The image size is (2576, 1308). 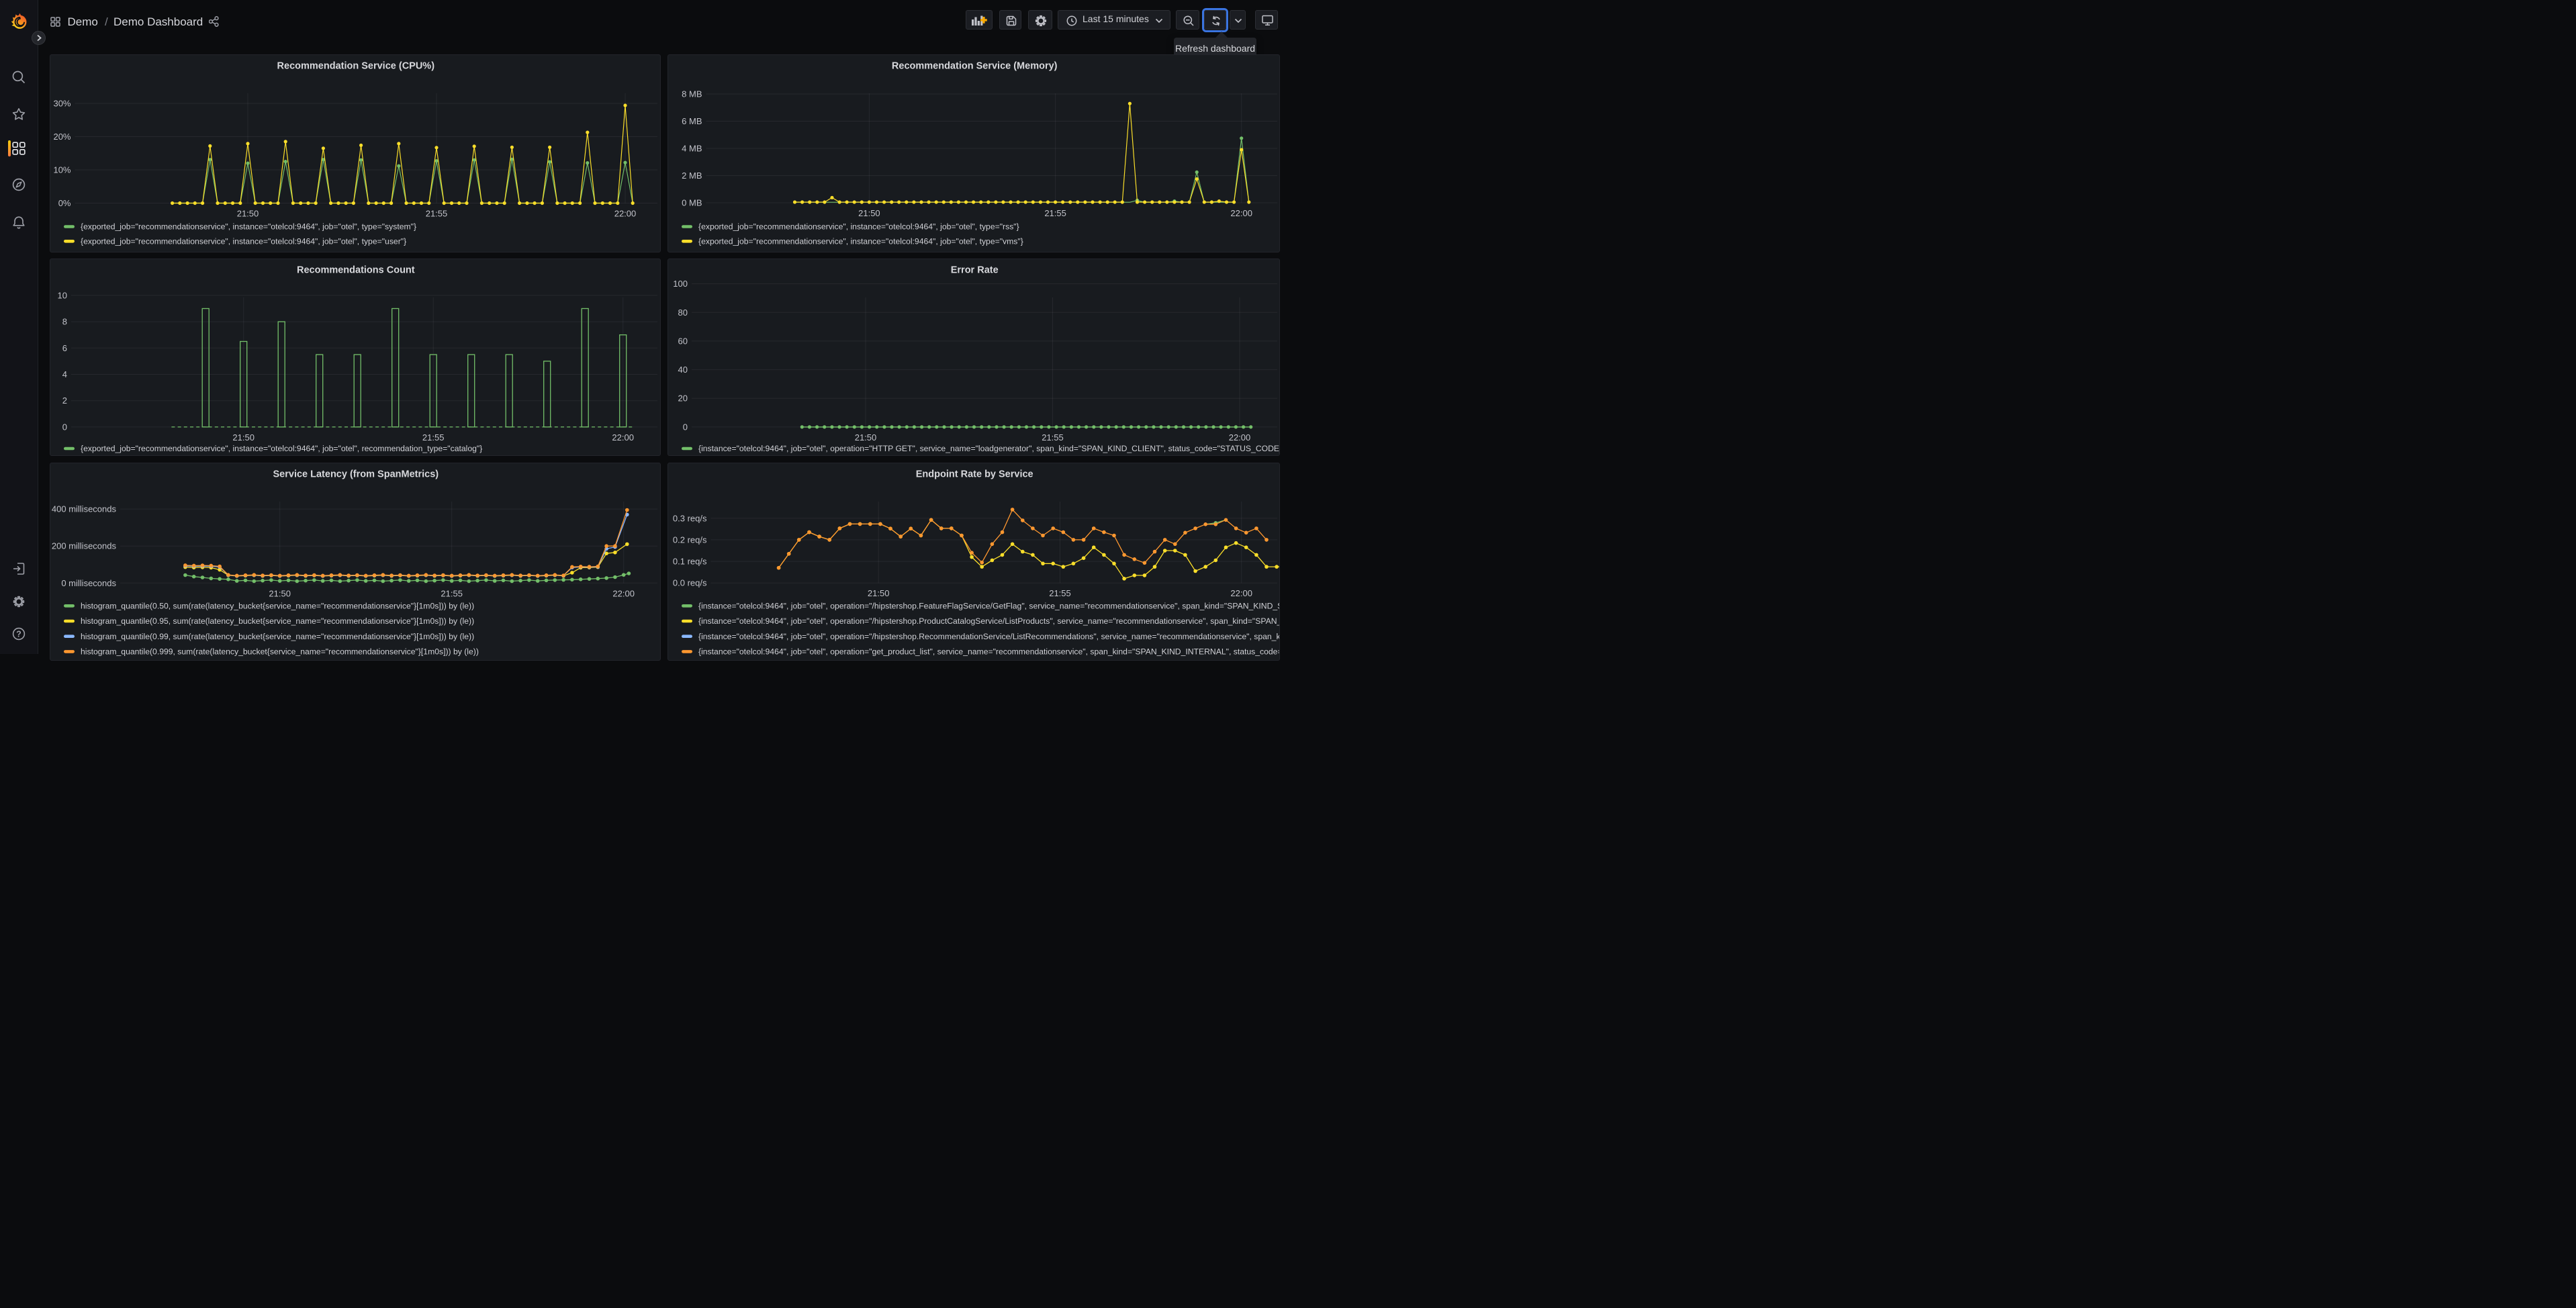 I want to click on svg-text: 6, so click(x=64, y=347).